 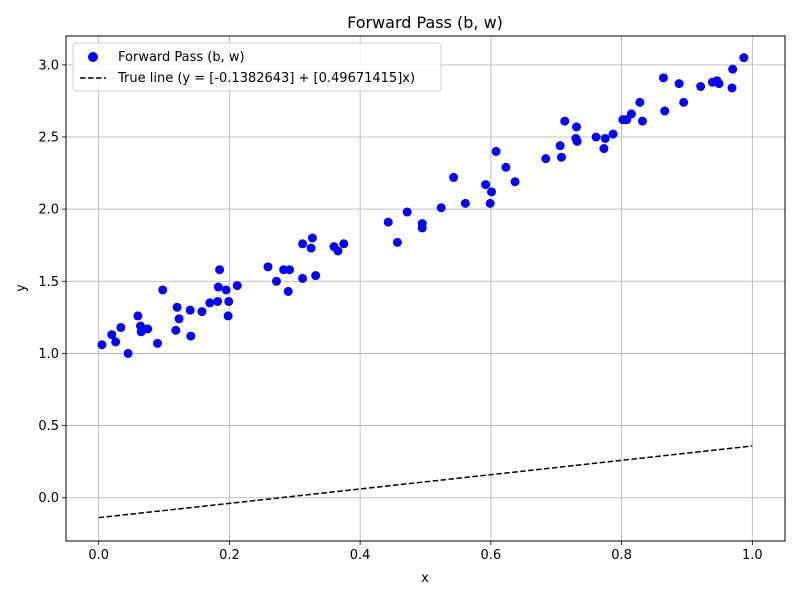 I want to click on x-tick-label: 0.8, so click(x=621, y=555).